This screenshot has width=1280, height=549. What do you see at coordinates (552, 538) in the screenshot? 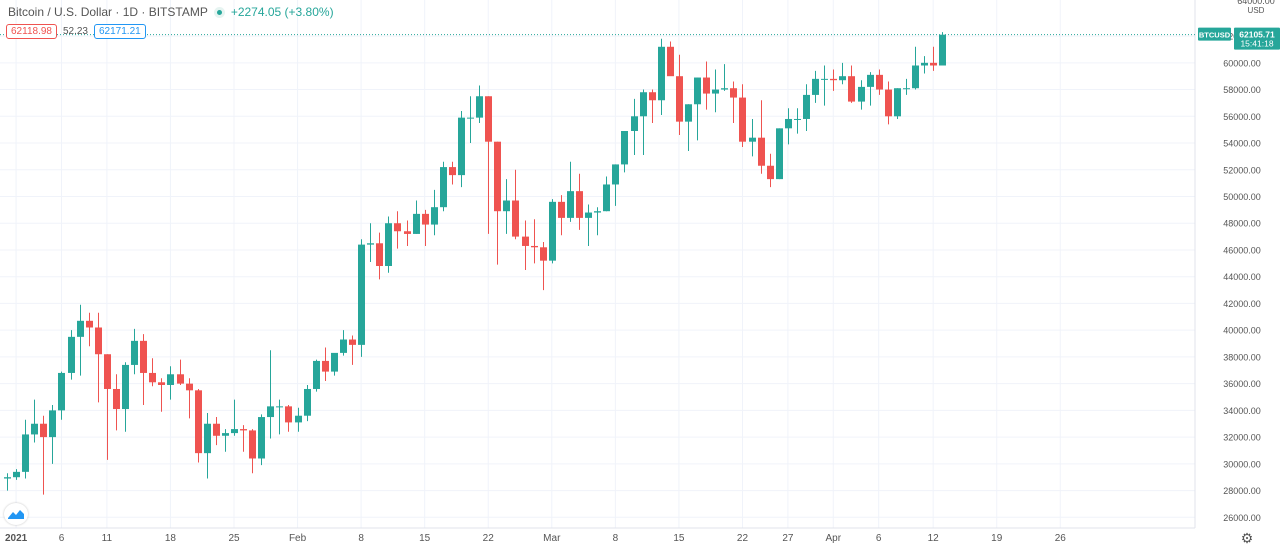
I see `x-tick-label: Mar` at bounding box center [552, 538].